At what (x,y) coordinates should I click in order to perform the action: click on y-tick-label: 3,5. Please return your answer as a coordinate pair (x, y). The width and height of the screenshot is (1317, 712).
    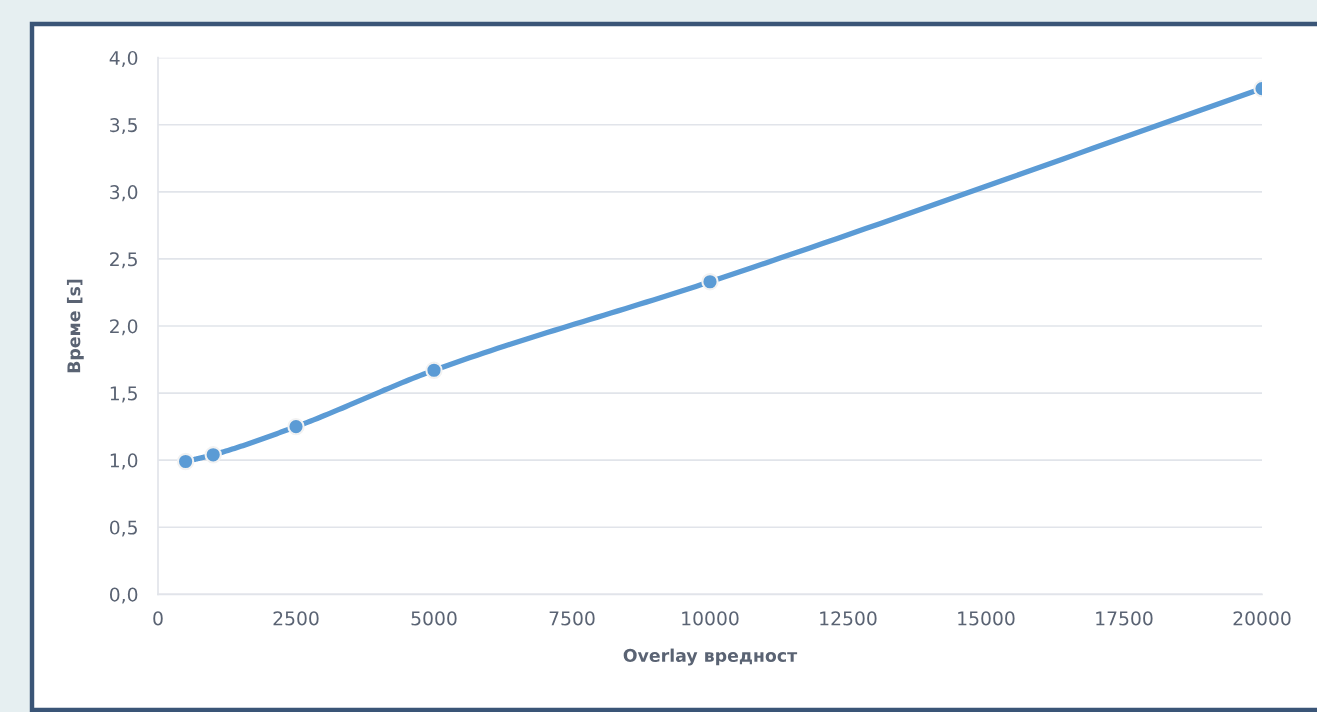
    Looking at the image, I should click on (123, 126).